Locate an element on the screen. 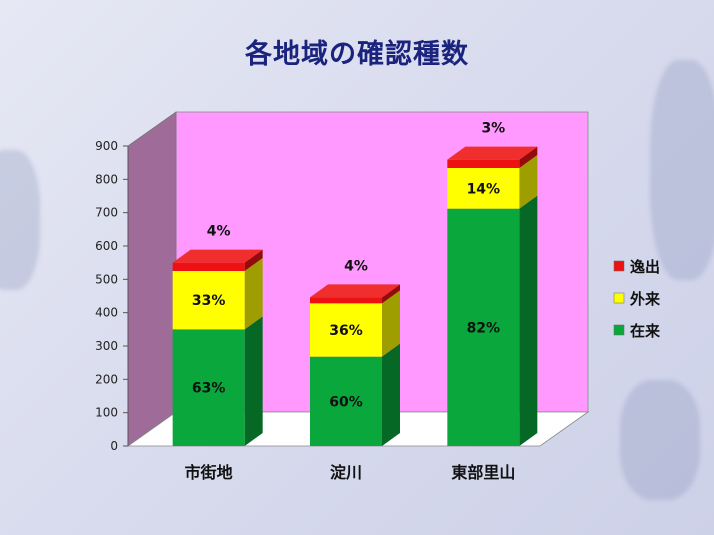 Image resolution: width=714 pixels, height=535 pixels. data-label-2-2: 3% is located at coordinates (493, 129).